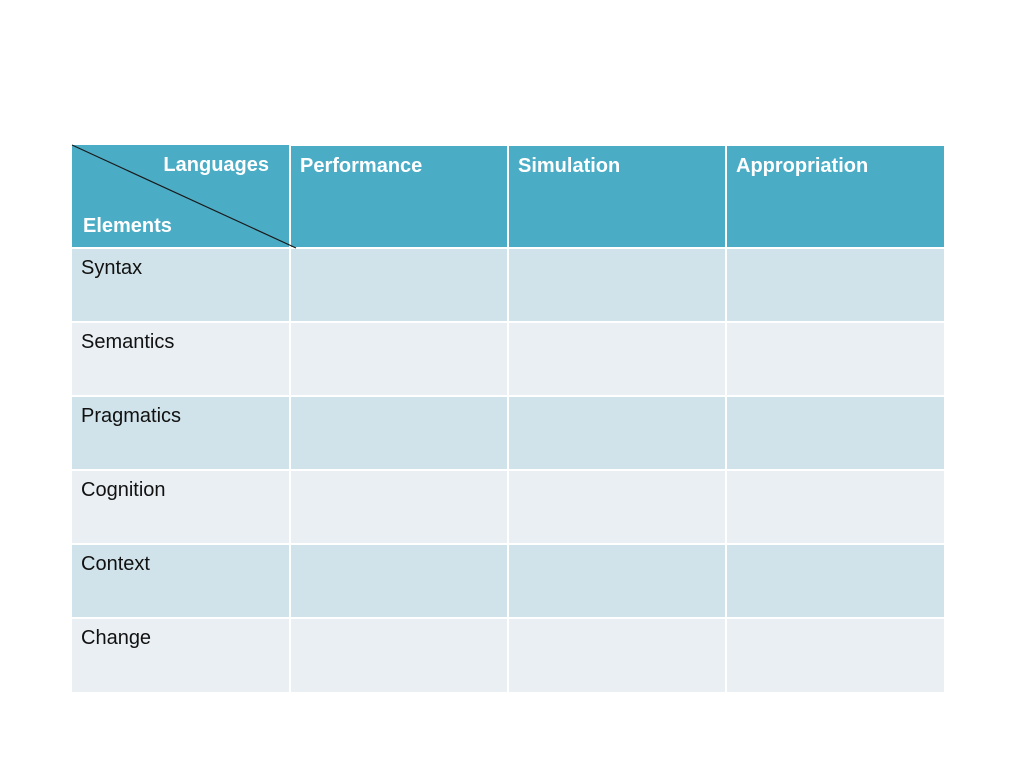 This screenshot has width=1024, height=768. I want to click on table-row: Cognition, so click(508, 507).